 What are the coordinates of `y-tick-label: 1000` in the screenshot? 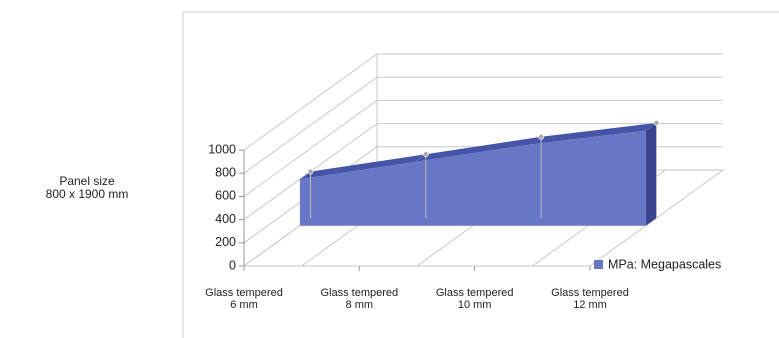 It's located at (222, 149).